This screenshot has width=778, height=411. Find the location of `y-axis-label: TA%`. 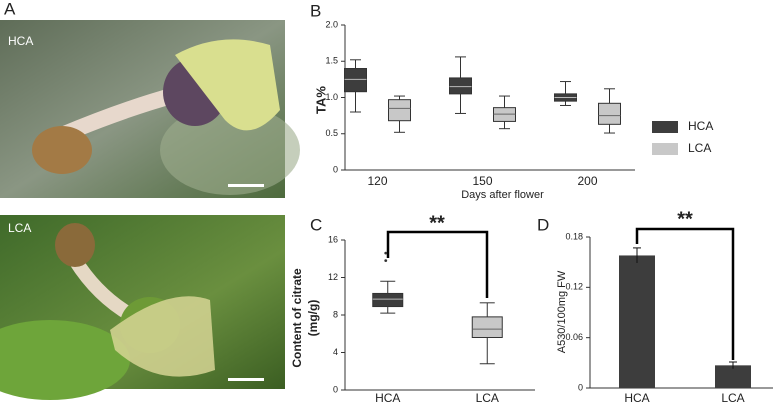

y-axis-label: TA% is located at coordinates (320, 100).